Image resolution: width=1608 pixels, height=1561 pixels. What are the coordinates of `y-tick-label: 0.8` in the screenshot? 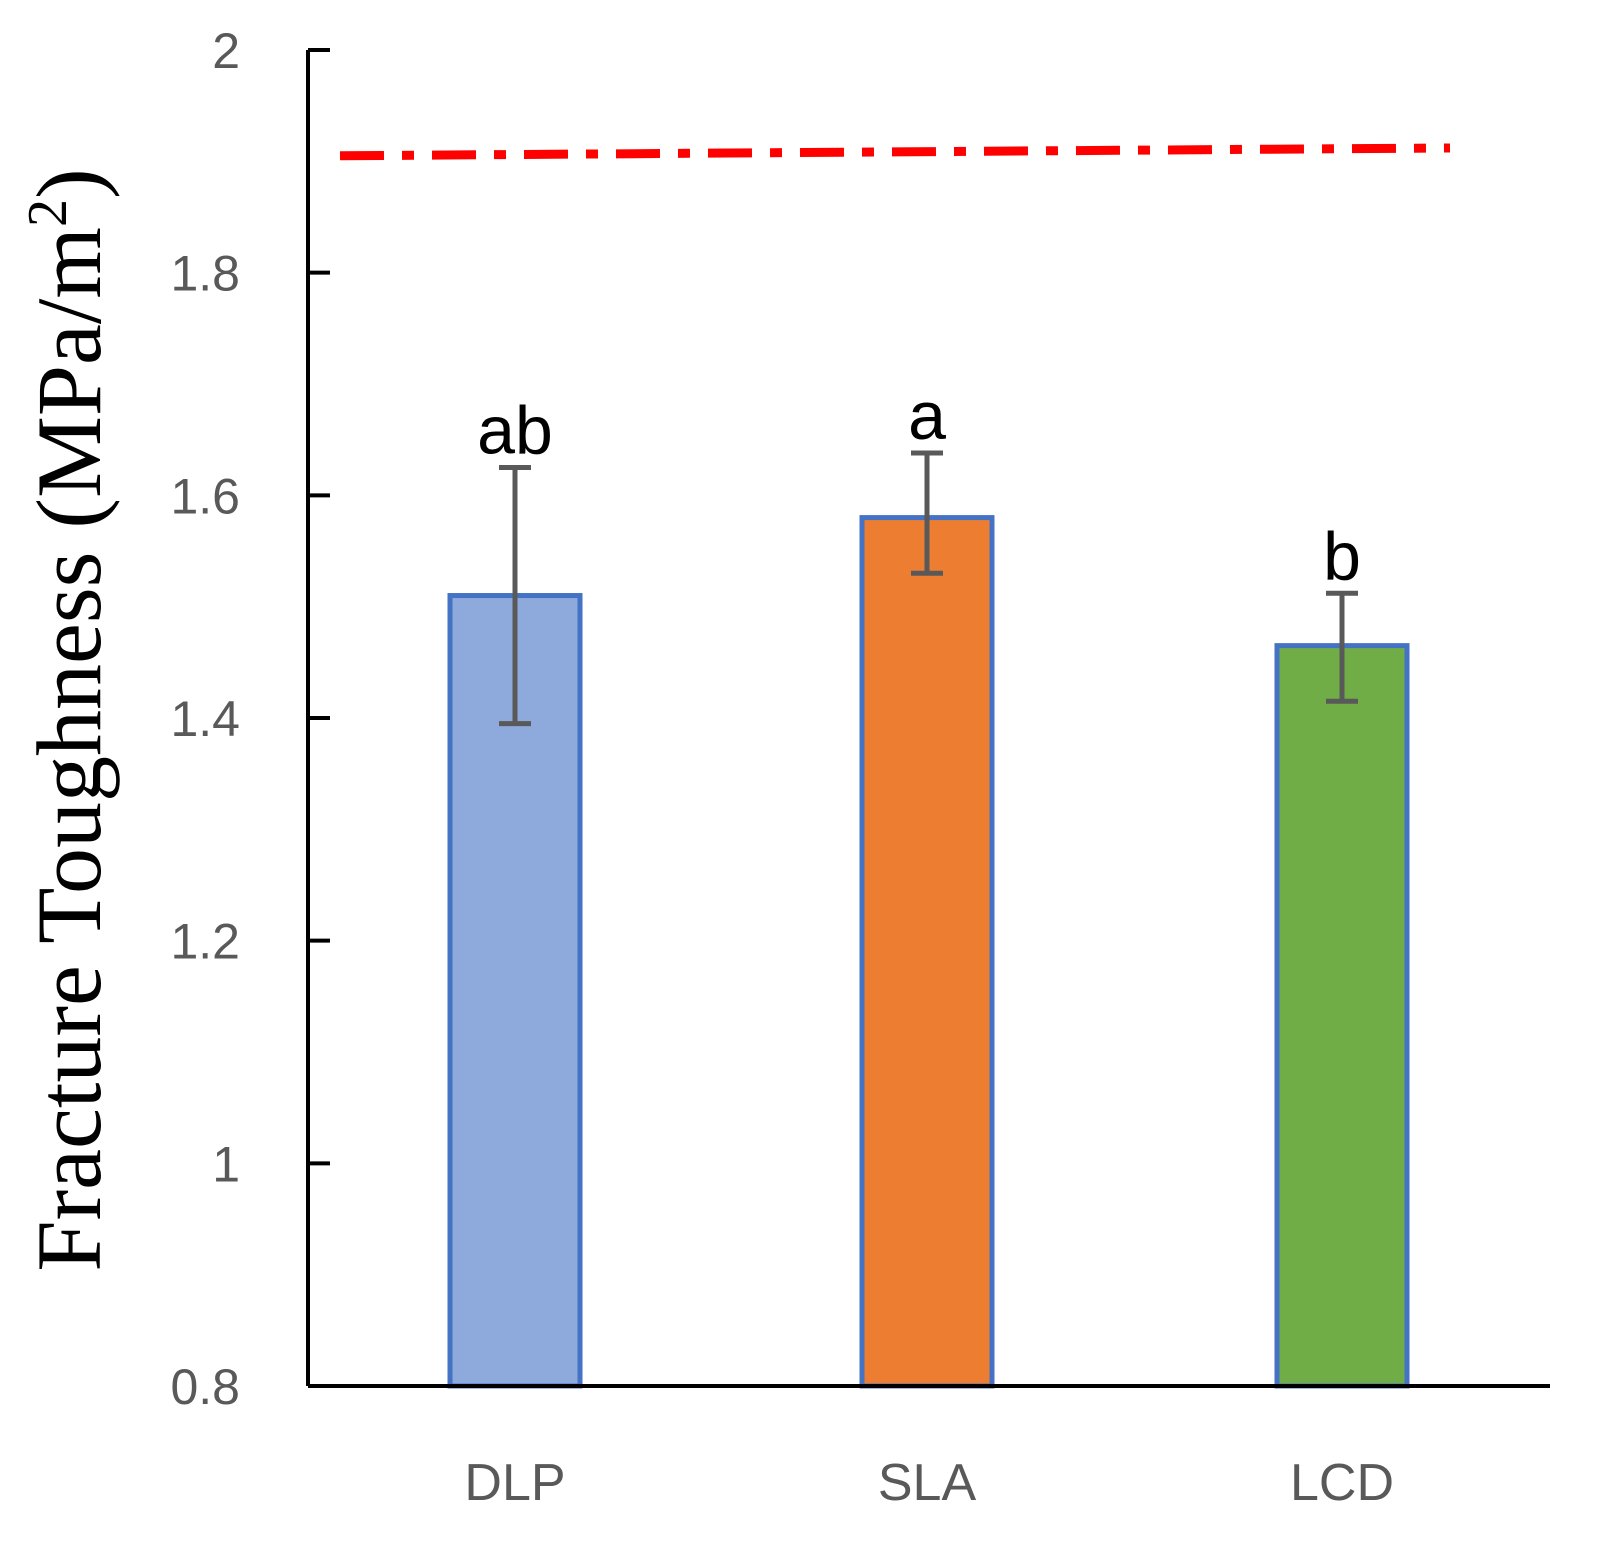 It's located at (205, 1387).